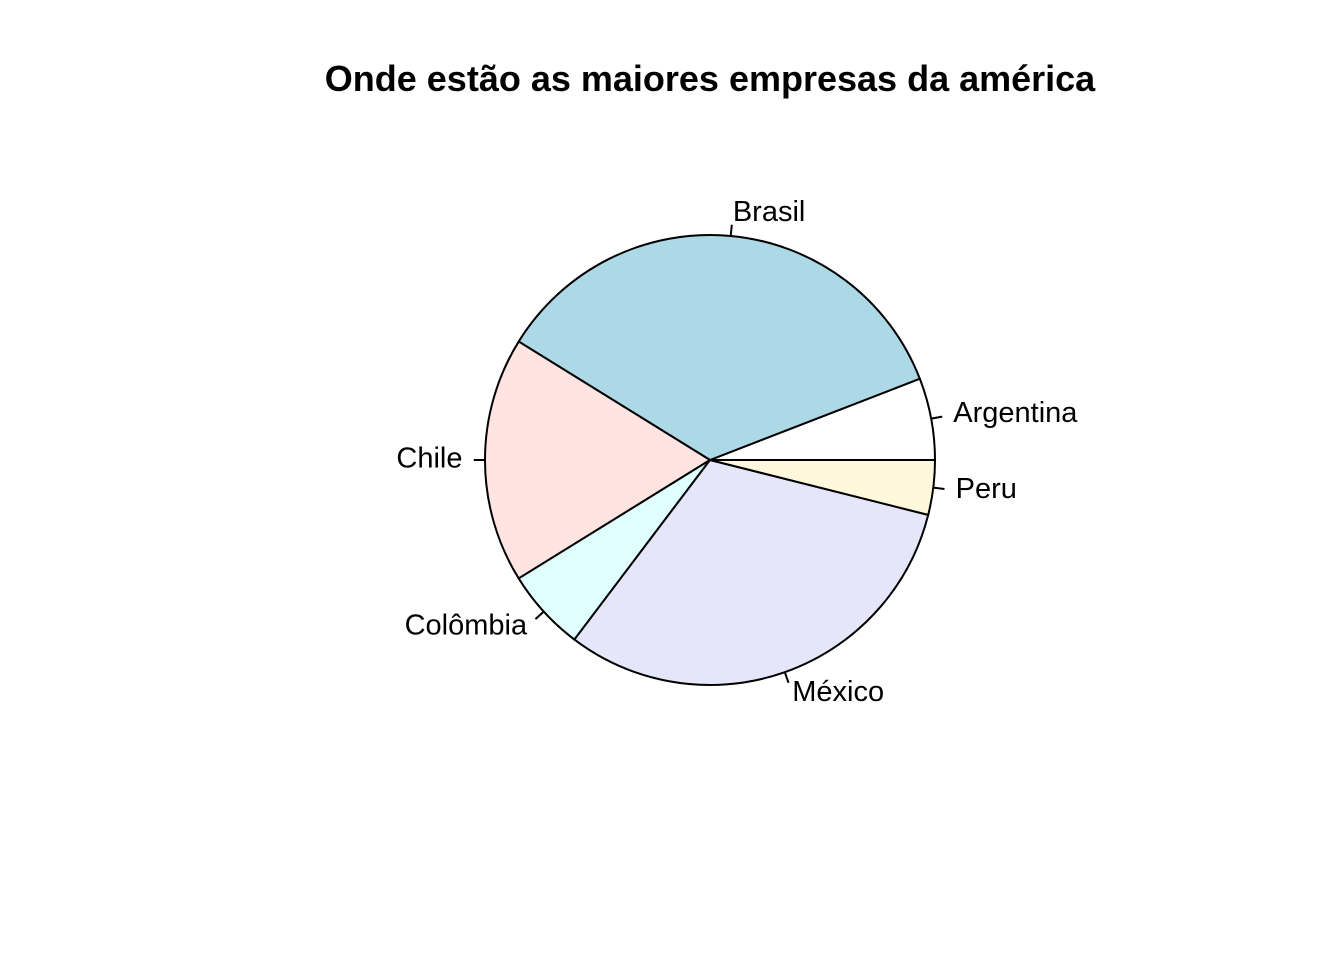 The height and width of the screenshot is (960, 1344). Describe the element at coordinates (936, 417) in the screenshot. I see `label-tick-argentina` at that location.